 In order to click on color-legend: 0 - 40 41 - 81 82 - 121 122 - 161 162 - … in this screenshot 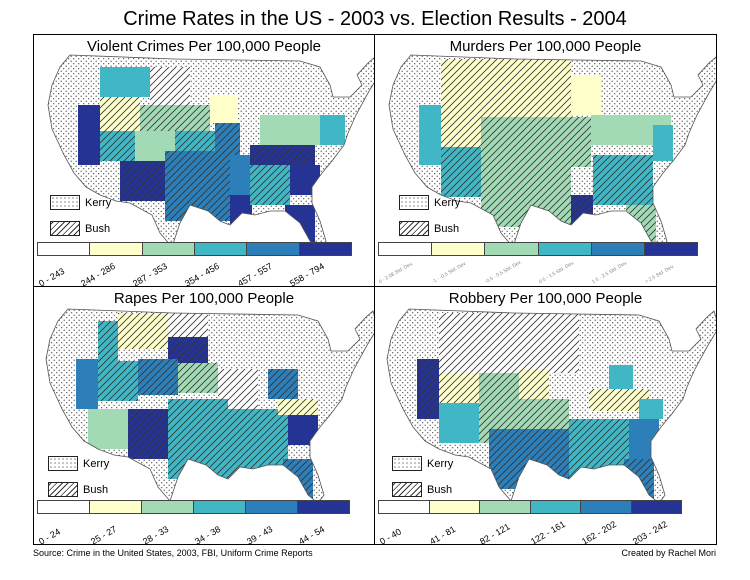, I will do `click(530, 522)`.